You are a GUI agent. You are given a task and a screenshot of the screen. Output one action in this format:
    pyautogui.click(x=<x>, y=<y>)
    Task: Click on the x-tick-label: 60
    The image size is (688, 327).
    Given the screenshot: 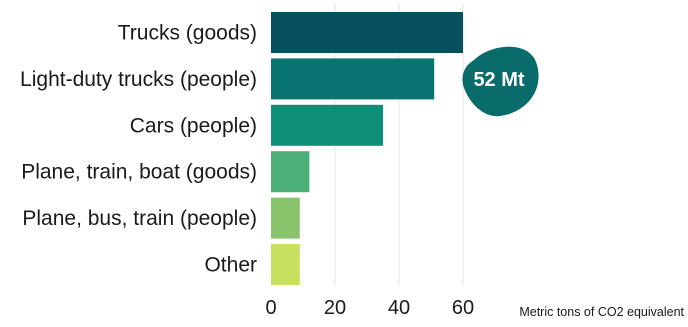 What is the action you would take?
    pyautogui.click(x=463, y=308)
    